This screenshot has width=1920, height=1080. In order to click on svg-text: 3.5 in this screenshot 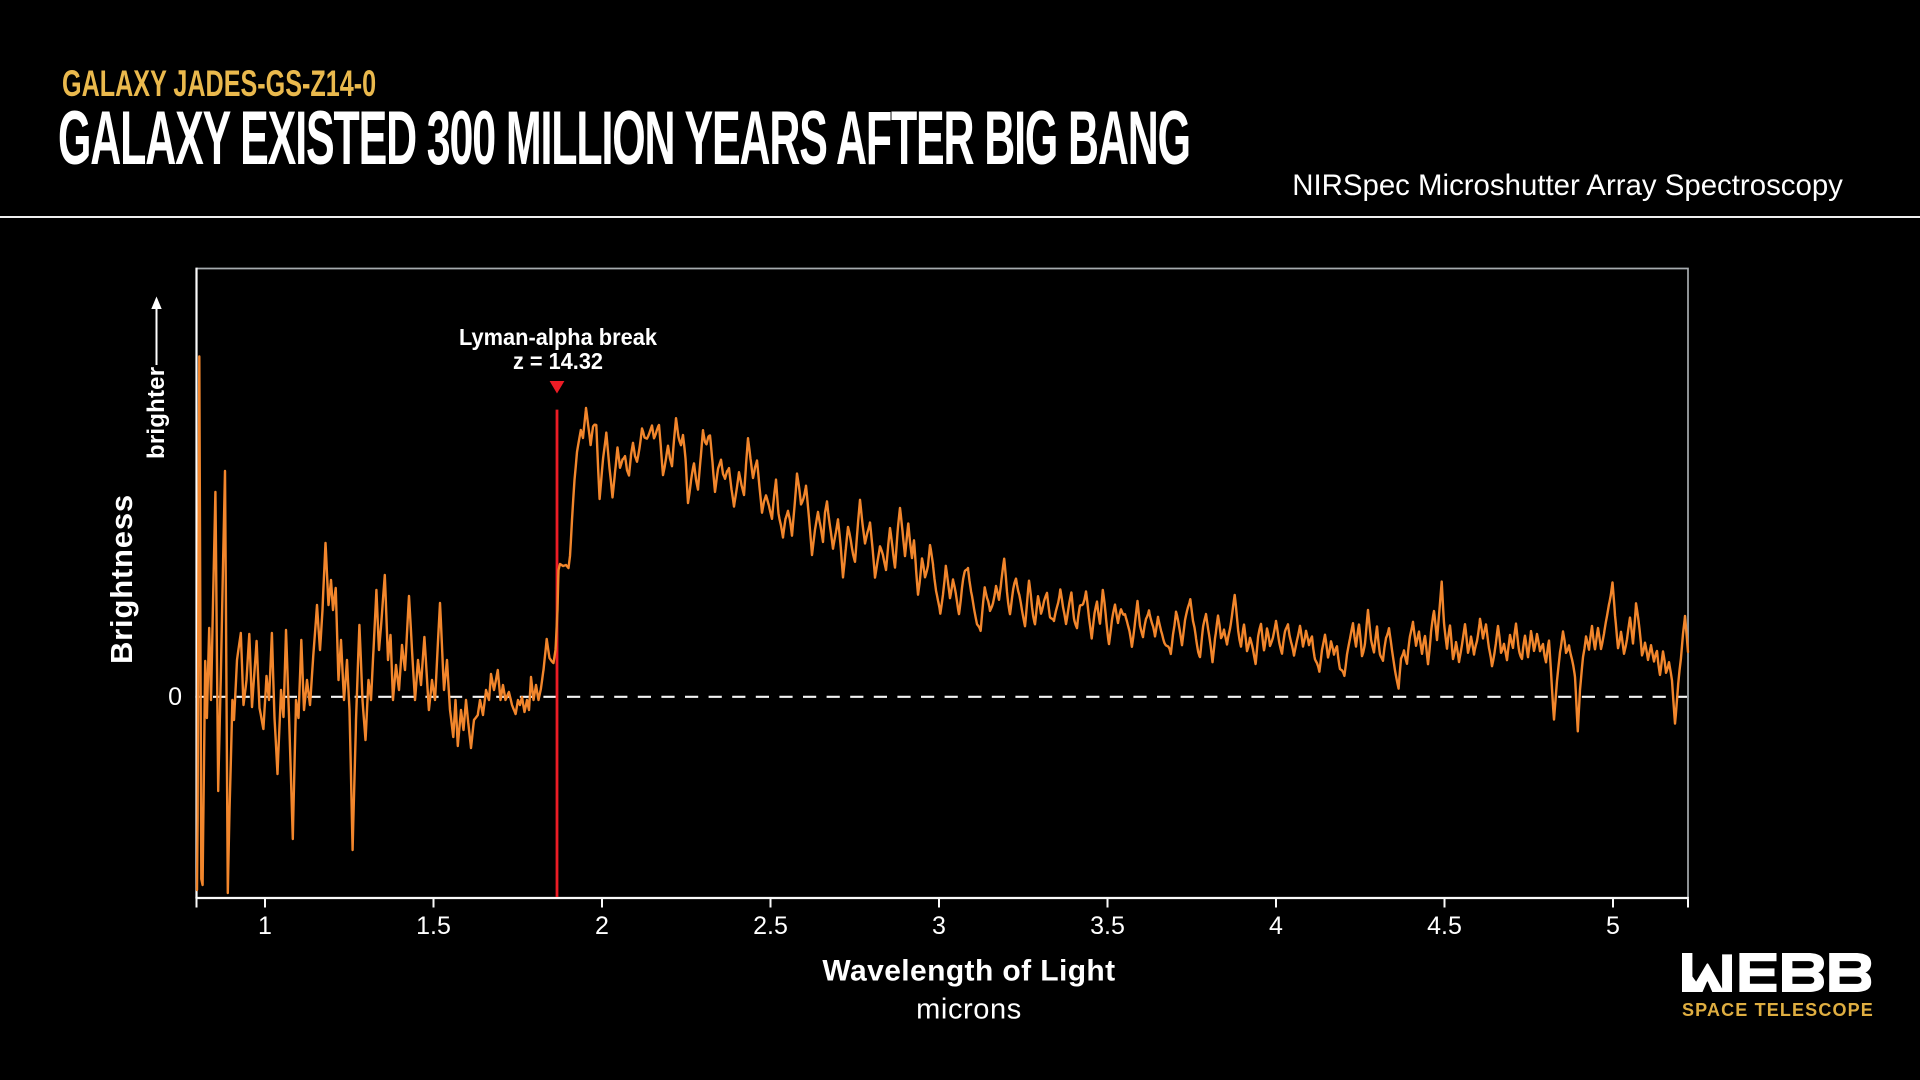, I will do `click(1107, 926)`.